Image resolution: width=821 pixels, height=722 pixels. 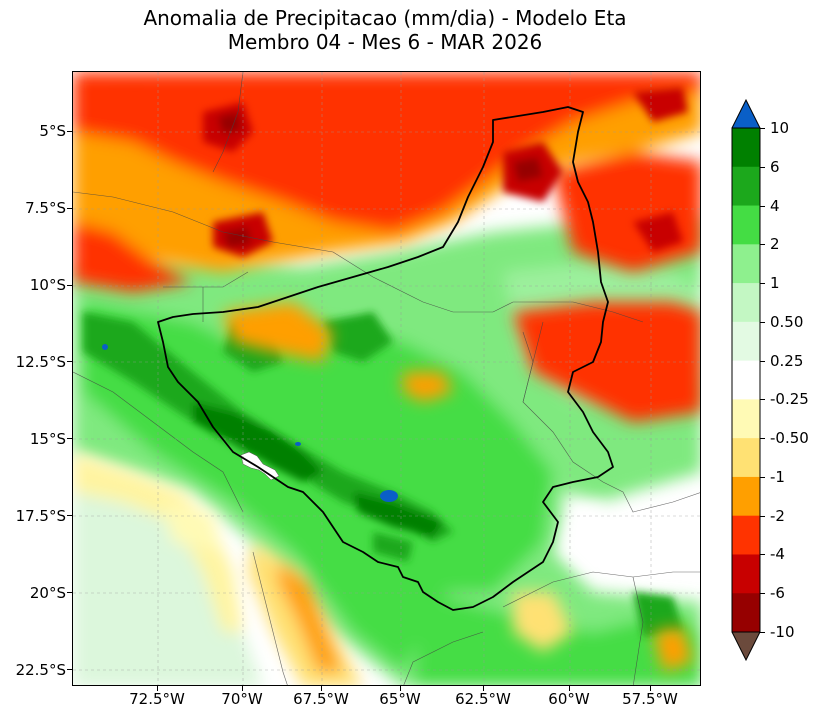 I want to click on lat-label-15s: 15°S, so click(x=47, y=439).